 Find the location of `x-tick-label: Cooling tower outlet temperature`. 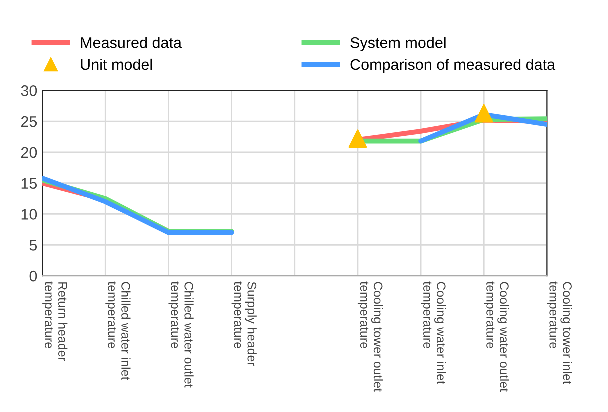

x-tick-label: Cooling tower outlet temperature is located at coordinates (371, 337).